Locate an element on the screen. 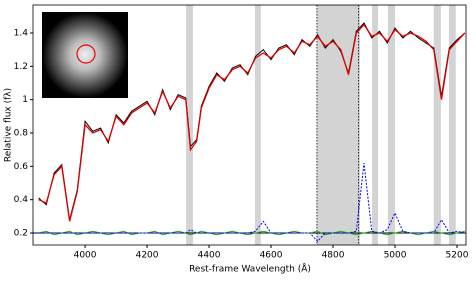  x-tick-label: 4400 is located at coordinates (209, 256).